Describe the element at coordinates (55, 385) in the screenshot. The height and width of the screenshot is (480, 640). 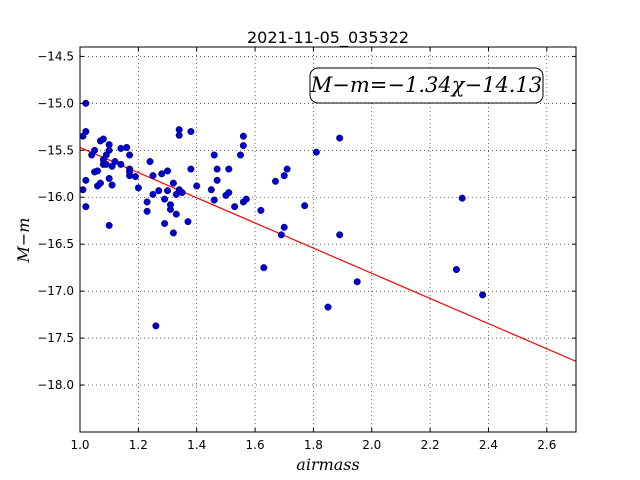
I see `y-tick-label: −18.0` at that location.